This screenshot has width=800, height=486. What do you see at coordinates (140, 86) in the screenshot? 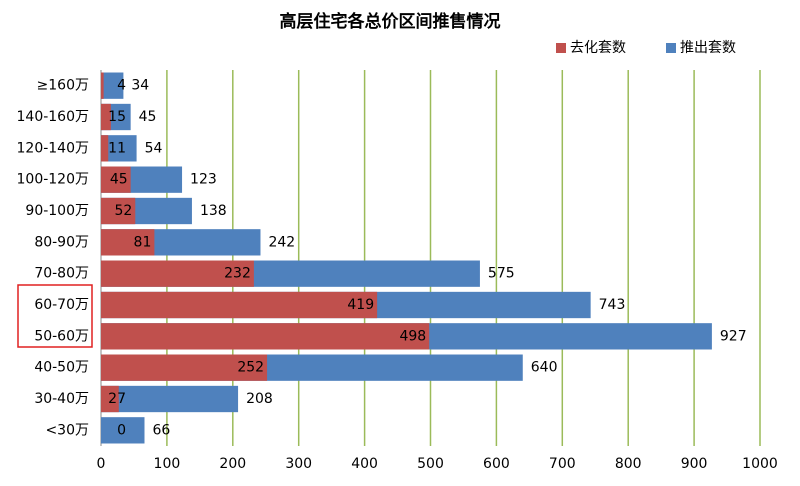
I see `value-label: 34` at bounding box center [140, 86].